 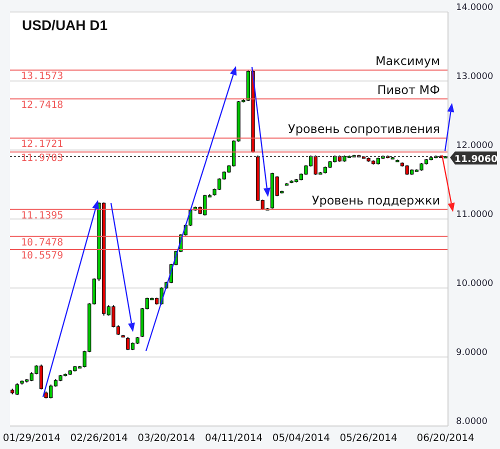 What do you see at coordinates (233, 438) in the screenshot?
I see `x-tick-label: 04/11/2014` at bounding box center [233, 438].